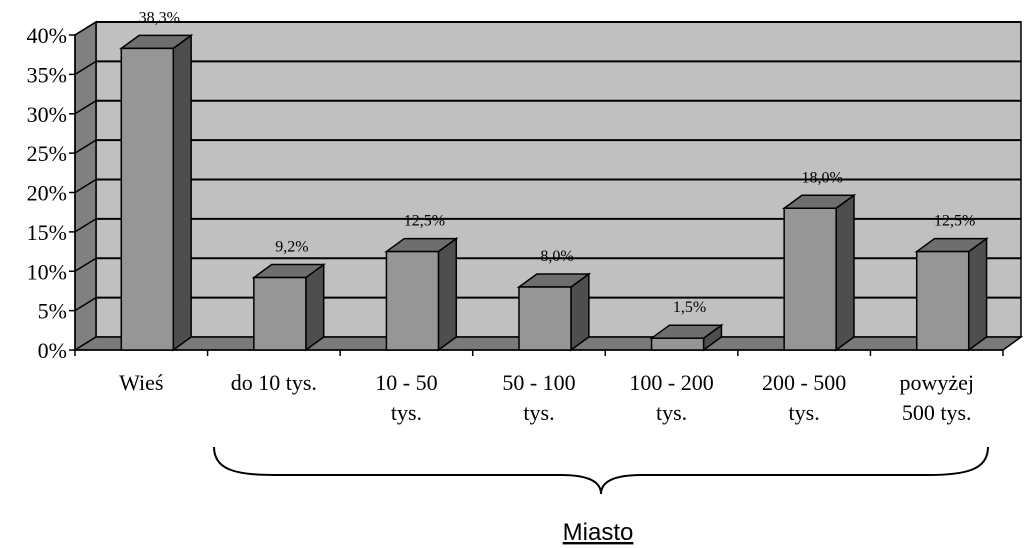 The height and width of the screenshot is (548, 1024). I want to click on brace, so click(601, 470).